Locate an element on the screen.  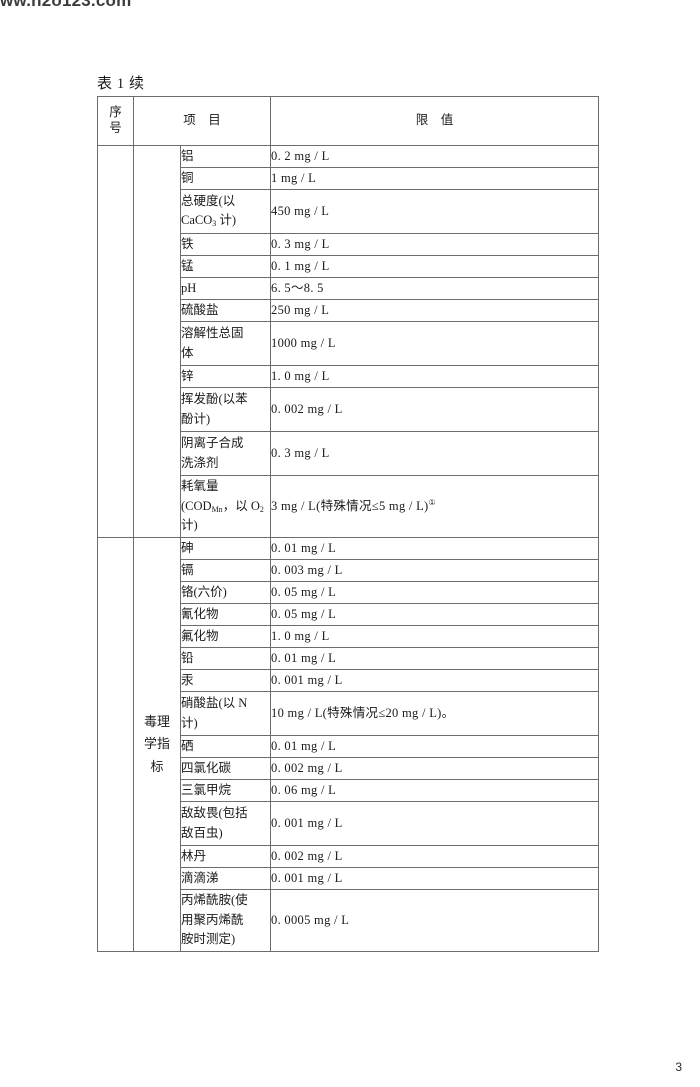
row-limit-value: 3 mg / L(特殊情况≤5 mg / L)① is located at coordinates (435, 506).